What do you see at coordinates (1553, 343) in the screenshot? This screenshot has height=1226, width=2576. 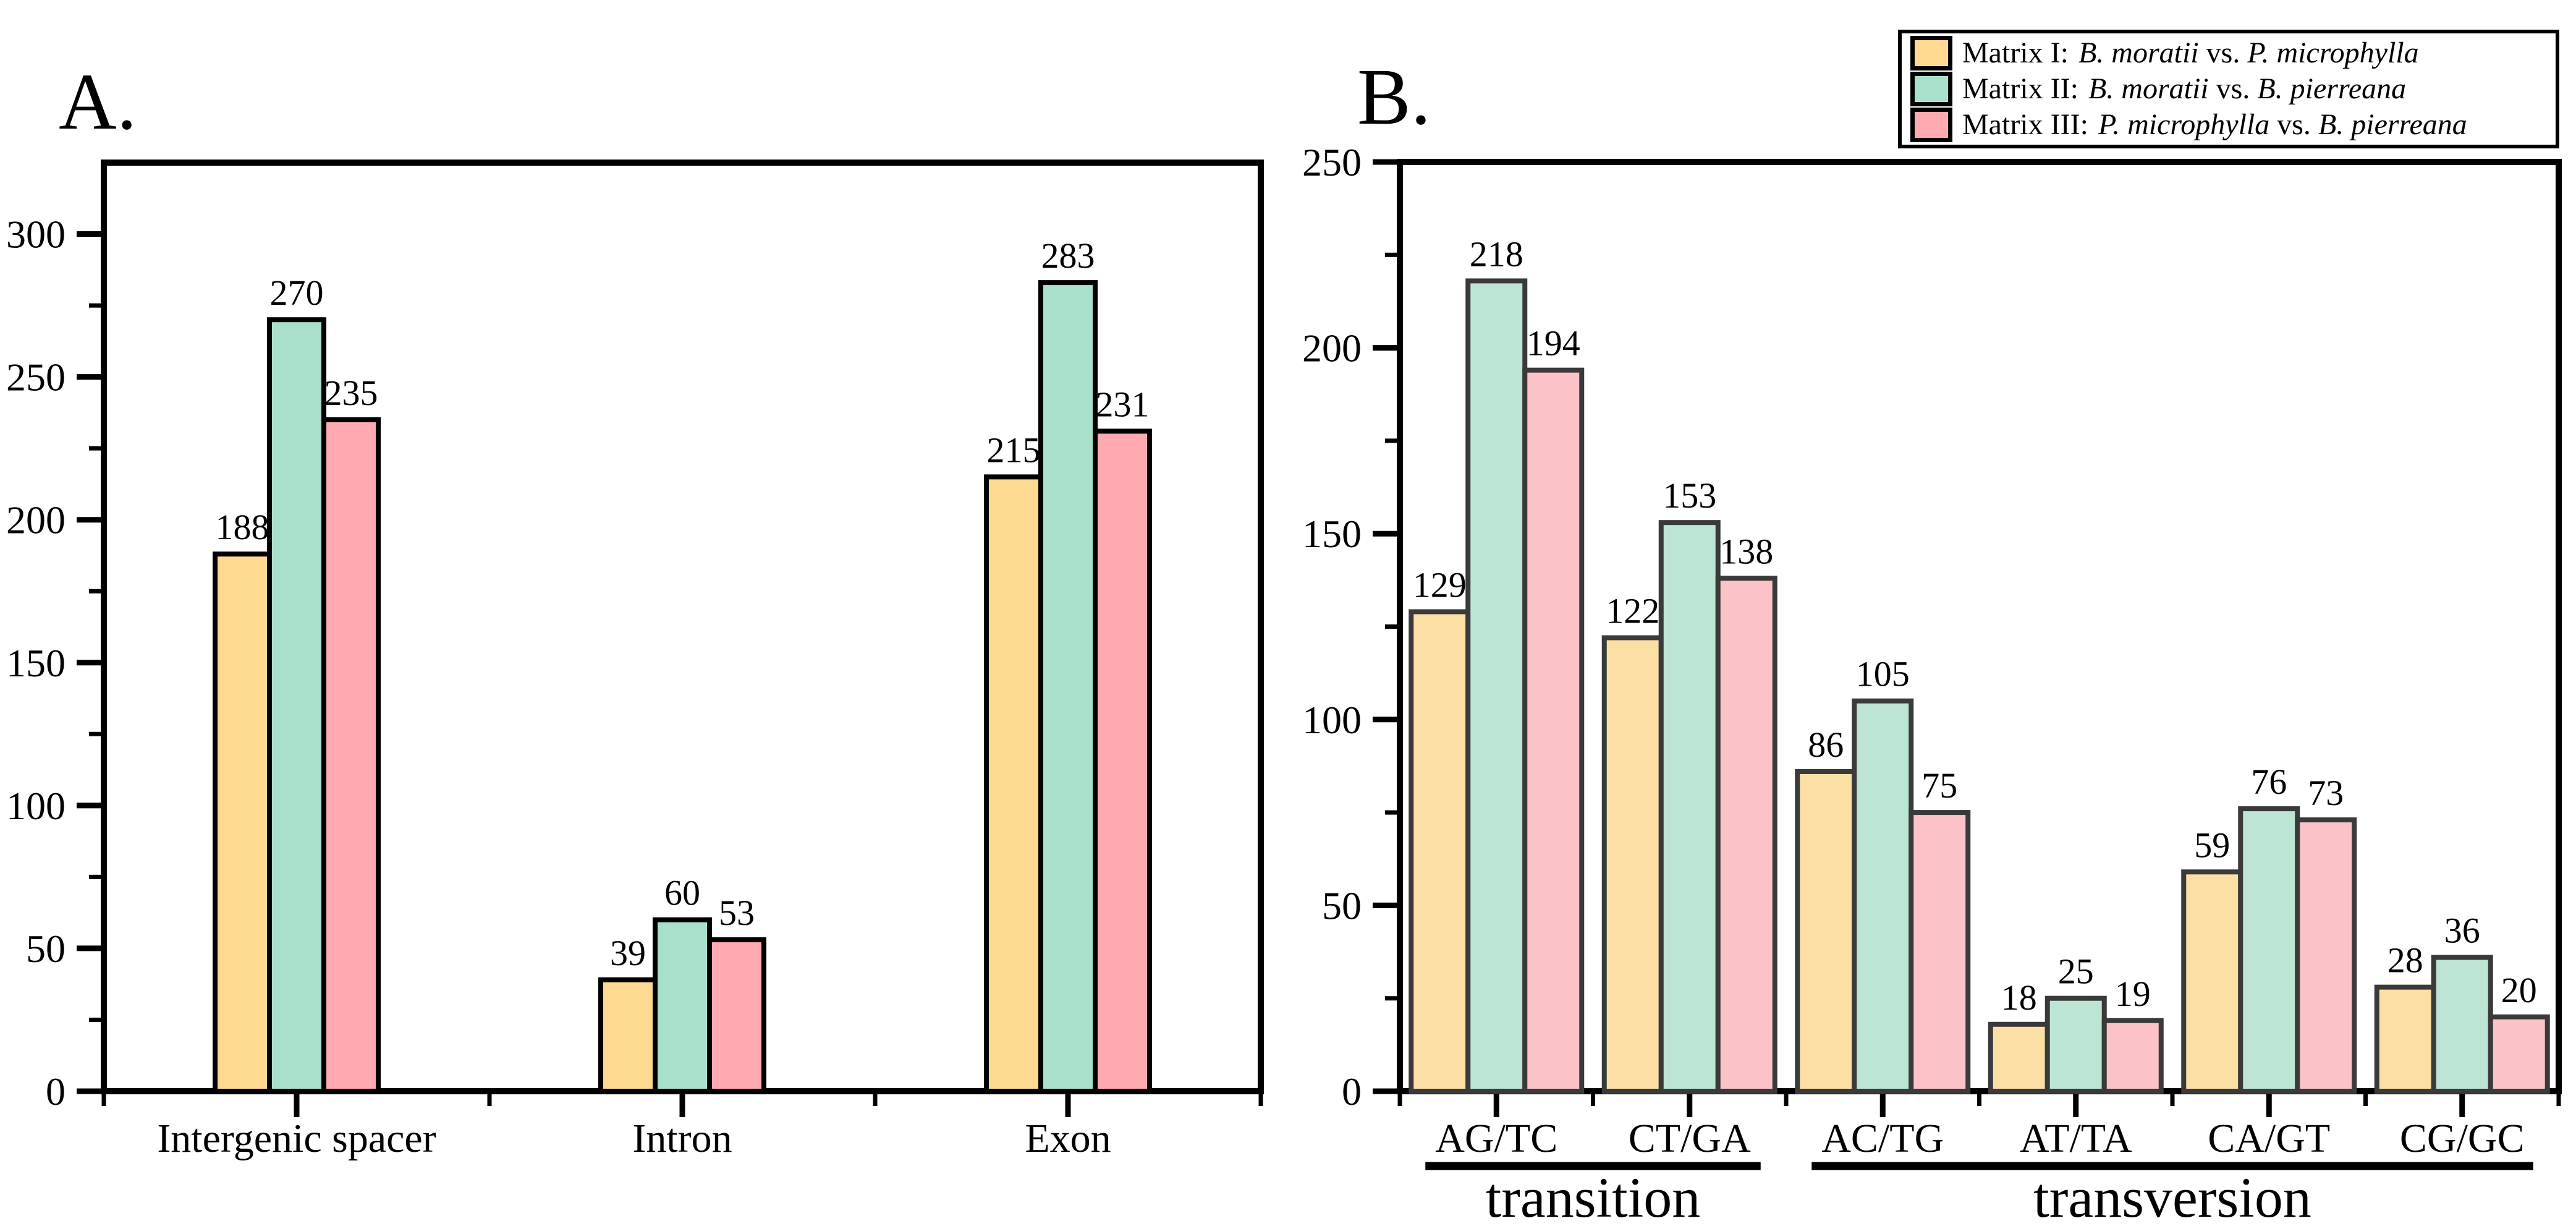 I see `bar-value-label: 194` at bounding box center [1553, 343].